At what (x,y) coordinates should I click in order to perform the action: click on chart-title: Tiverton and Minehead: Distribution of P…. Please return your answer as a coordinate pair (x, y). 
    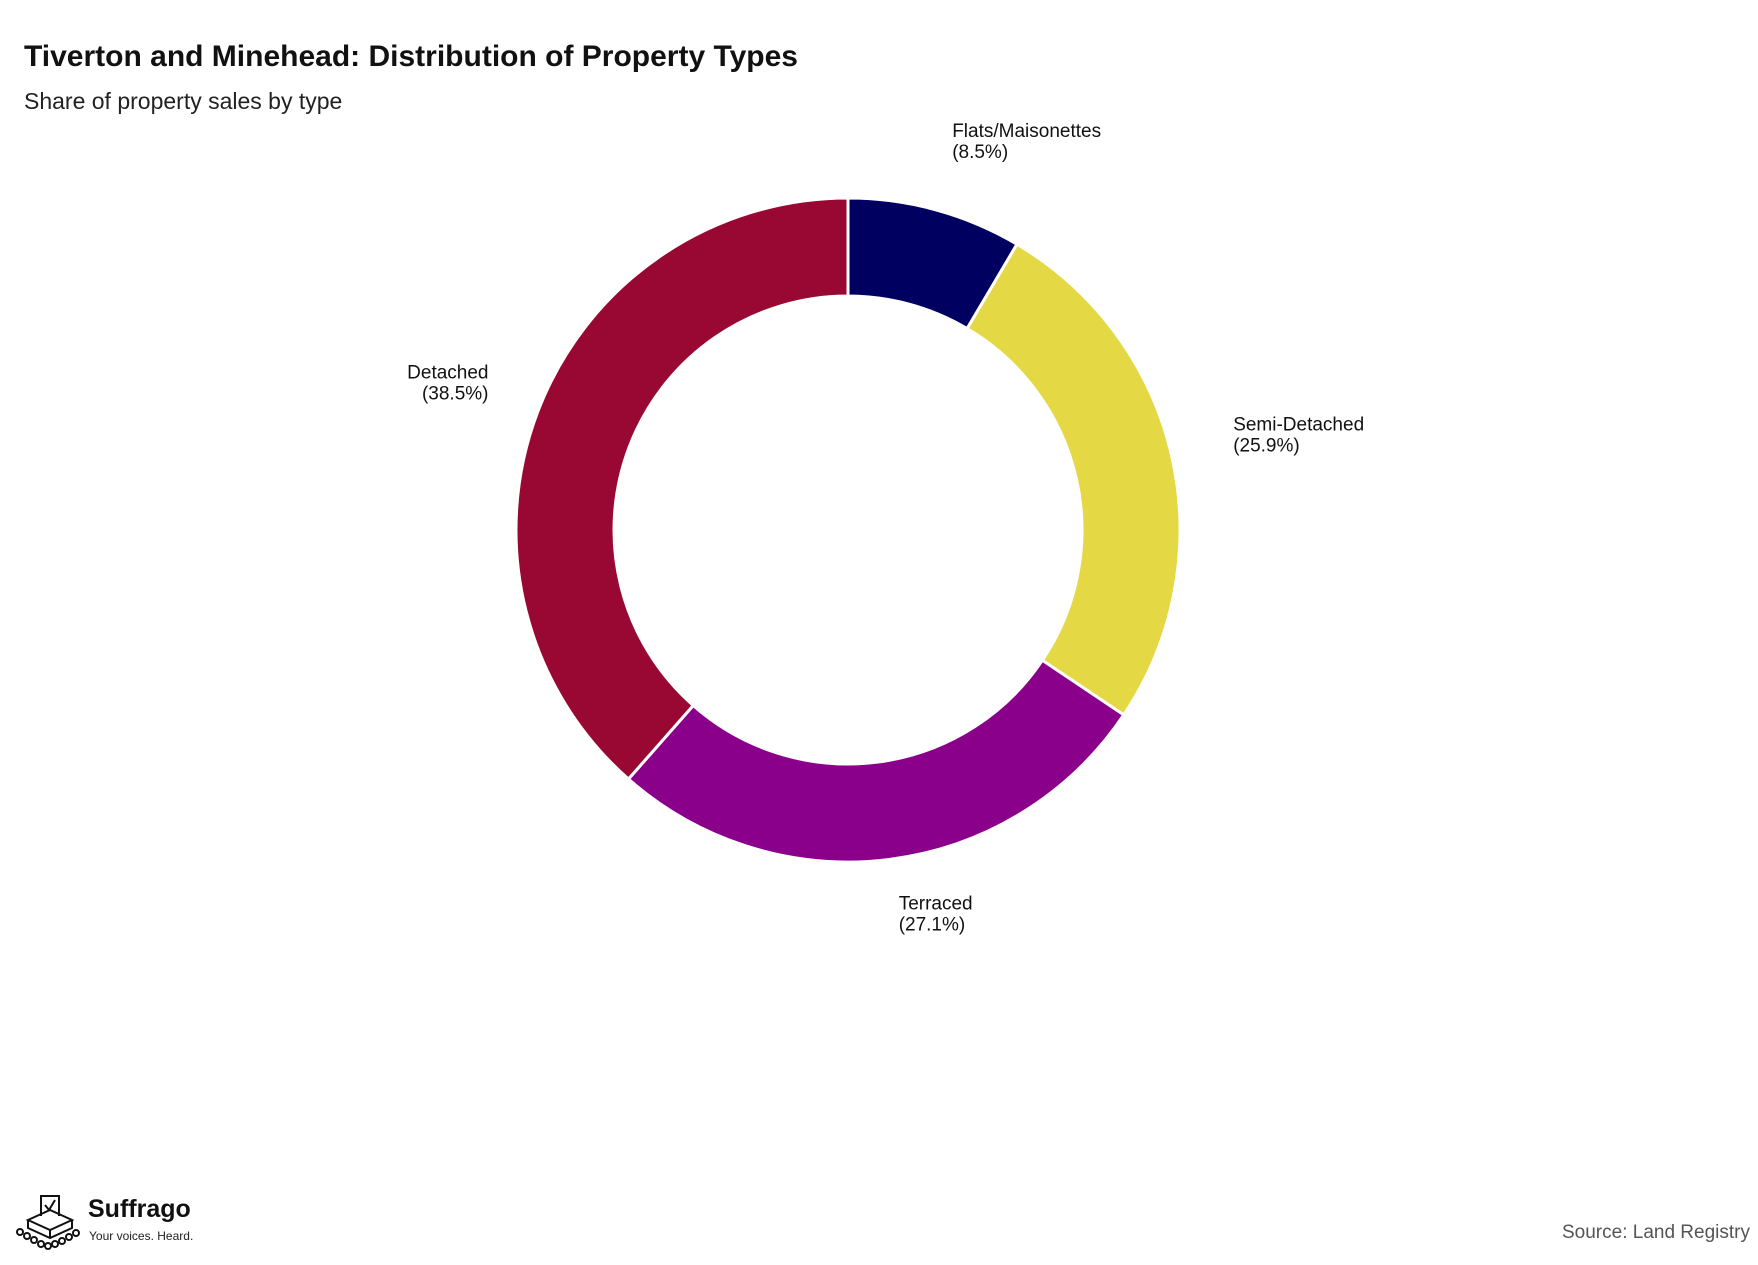
    Looking at the image, I should click on (411, 56).